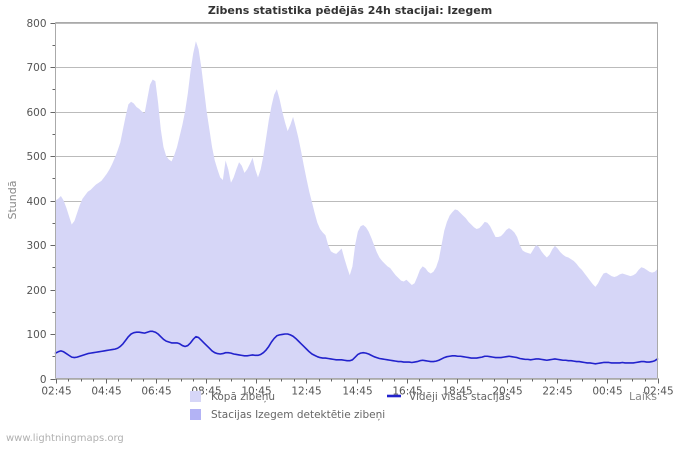 The image size is (700, 454). Describe the element at coordinates (36, 113) in the screenshot. I see `y-tick-label: 600` at that location.